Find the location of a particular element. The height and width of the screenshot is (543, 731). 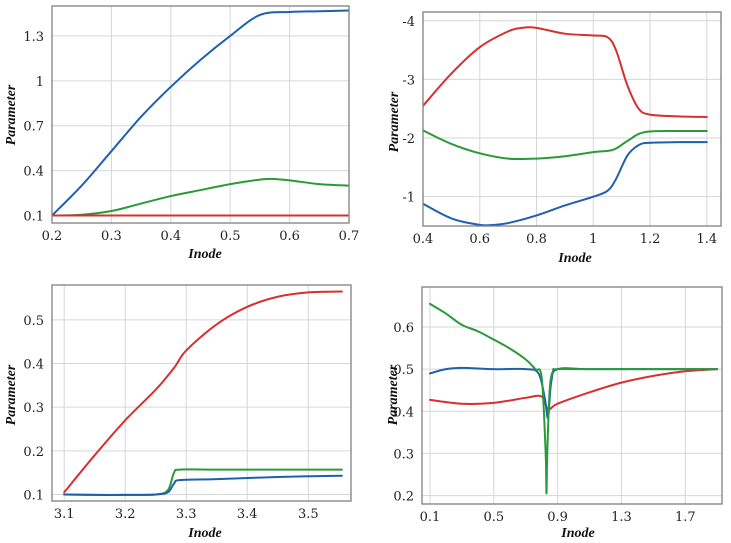

x-tick-label: 1.7 is located at coordinates (685, 517).